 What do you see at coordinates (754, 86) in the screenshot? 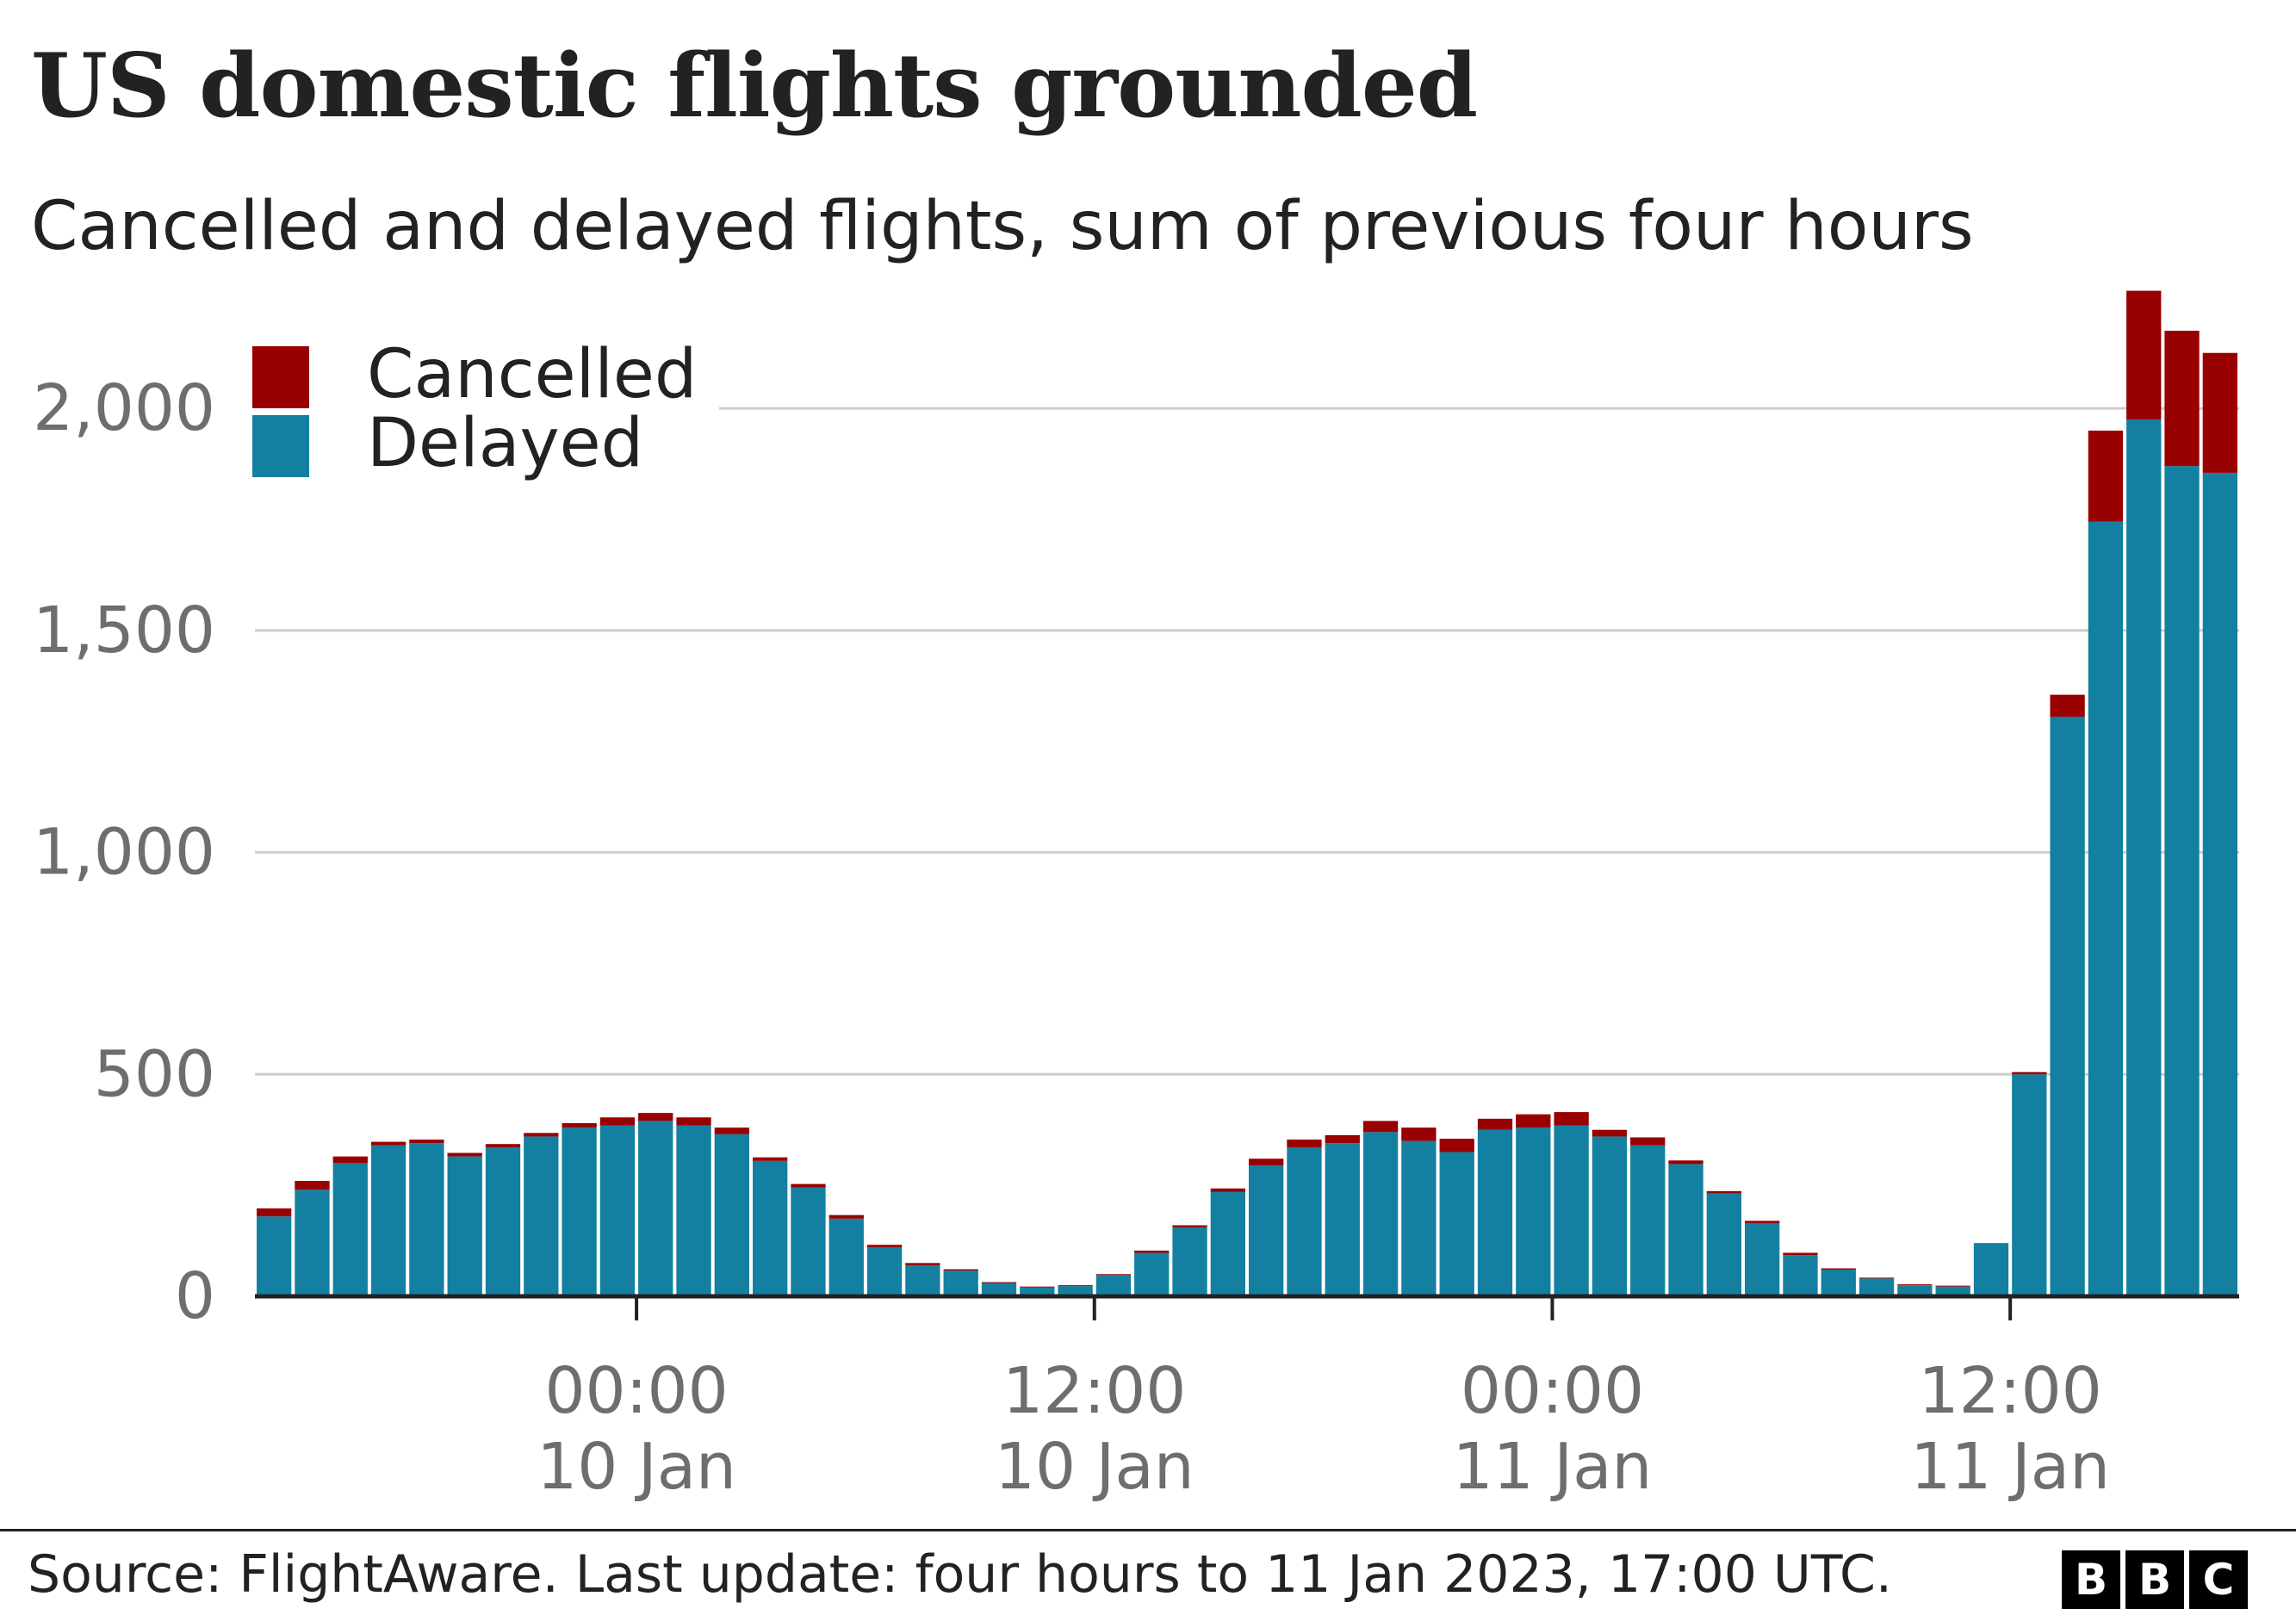
I see `chart-title: US domestic flights grounded` at bounding box center [754, 86].